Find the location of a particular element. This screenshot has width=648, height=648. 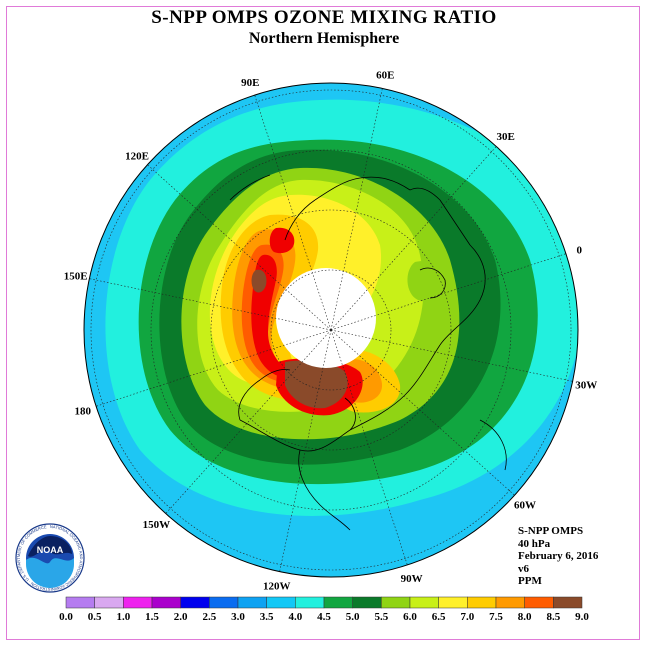

longitude-label: 120E is located at coordinates (137, 156).